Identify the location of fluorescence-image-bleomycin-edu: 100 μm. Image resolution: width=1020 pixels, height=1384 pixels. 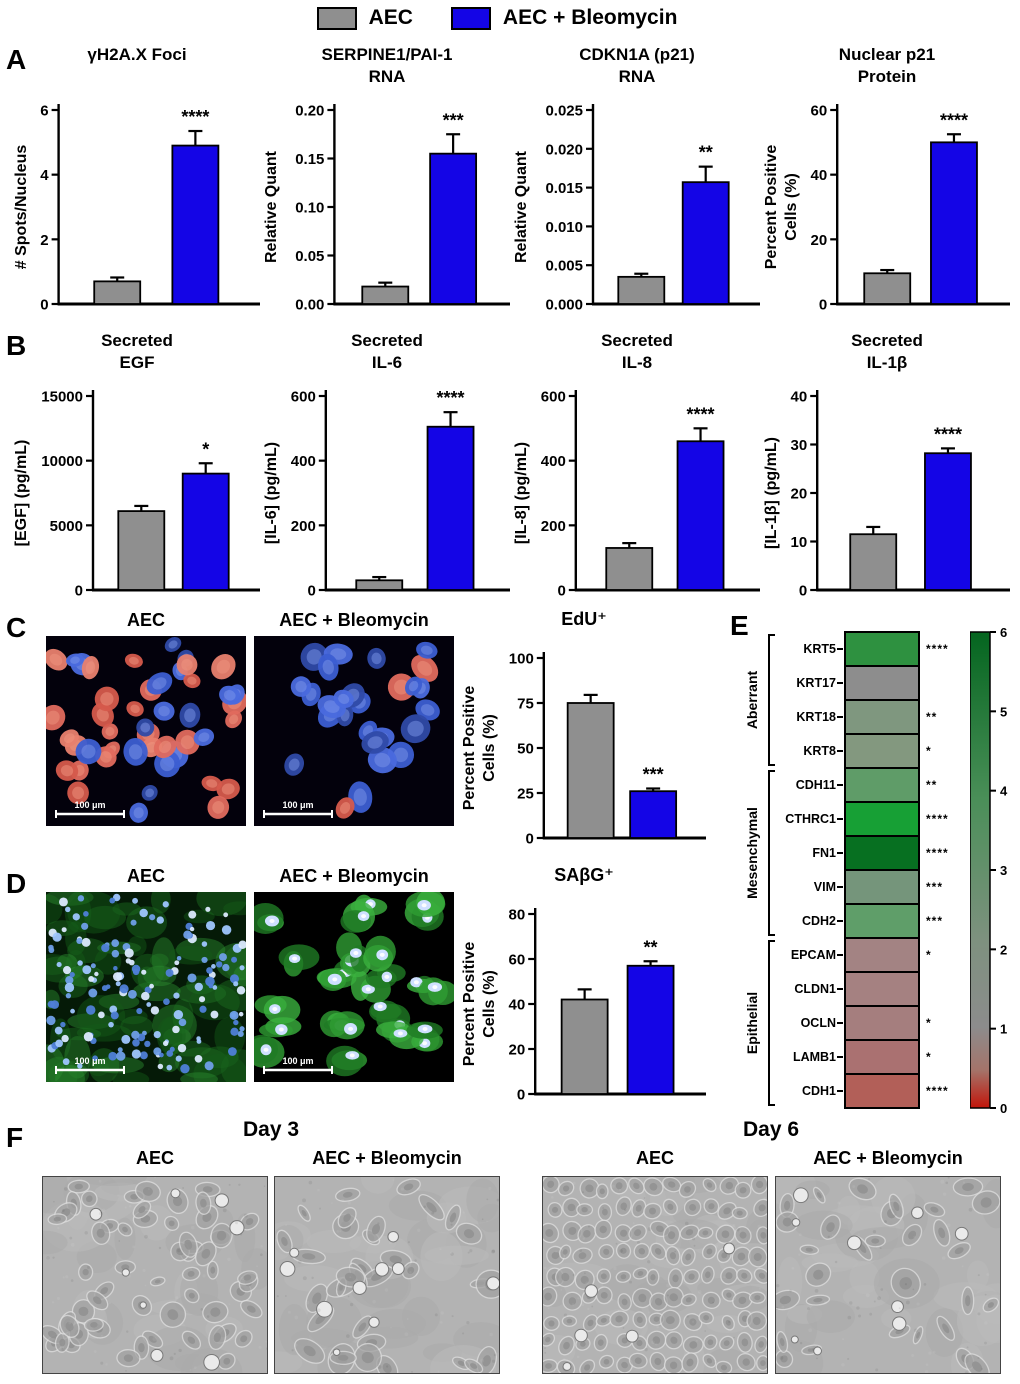
(354, 731).